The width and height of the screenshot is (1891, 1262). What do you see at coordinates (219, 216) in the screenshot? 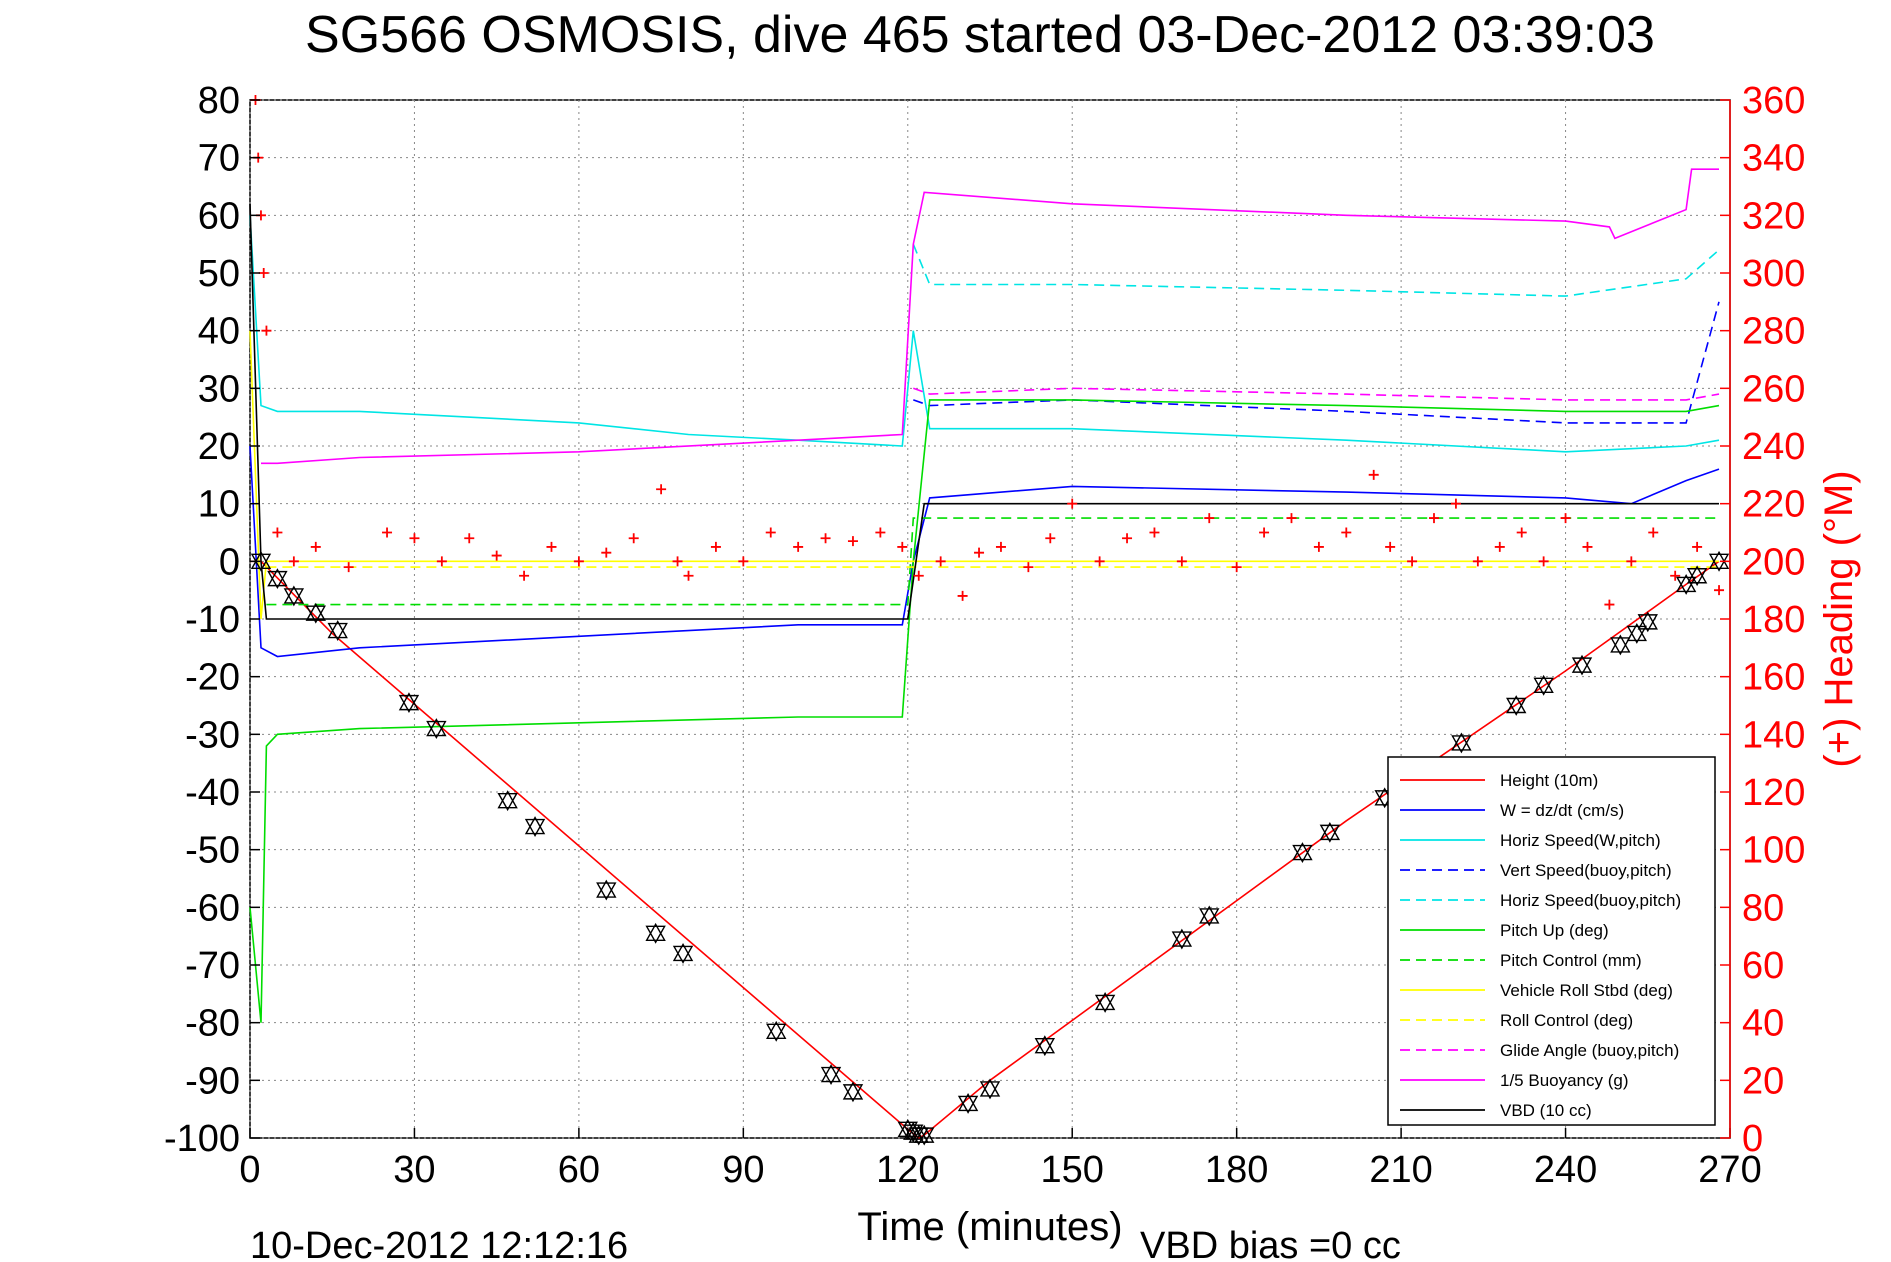
I see `y-tick-label: 60` at bounding box center [219, 216].